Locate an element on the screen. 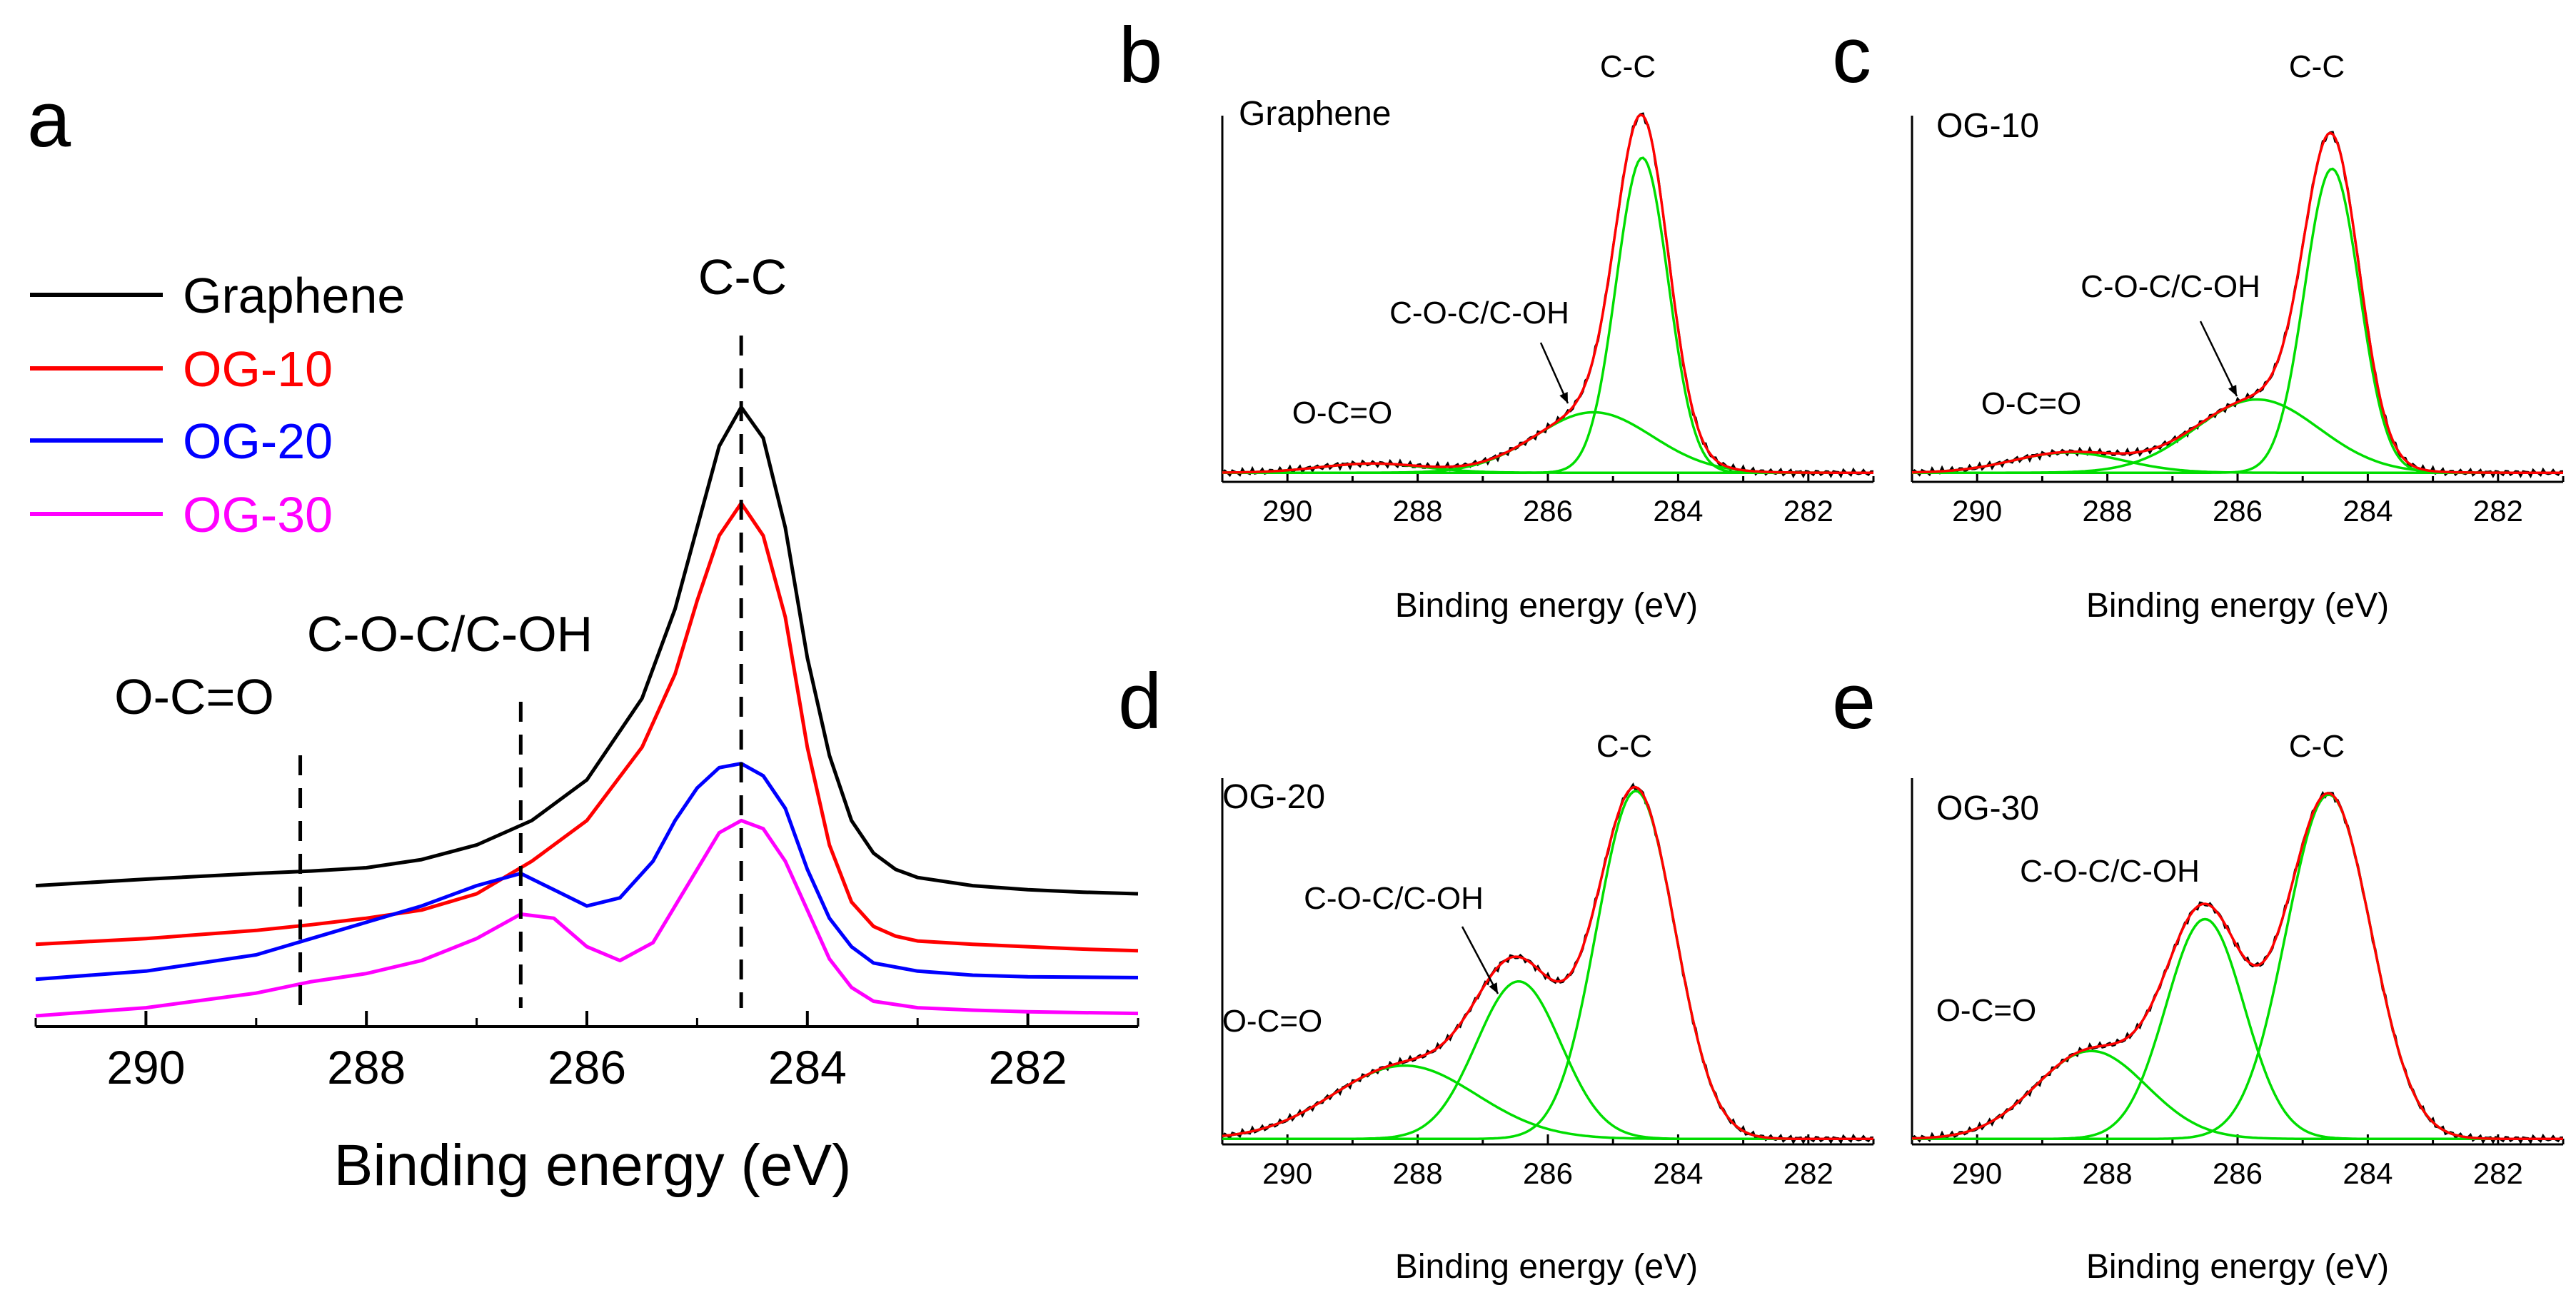  reference-label: O-C=O is located at coordinates (194, 697).